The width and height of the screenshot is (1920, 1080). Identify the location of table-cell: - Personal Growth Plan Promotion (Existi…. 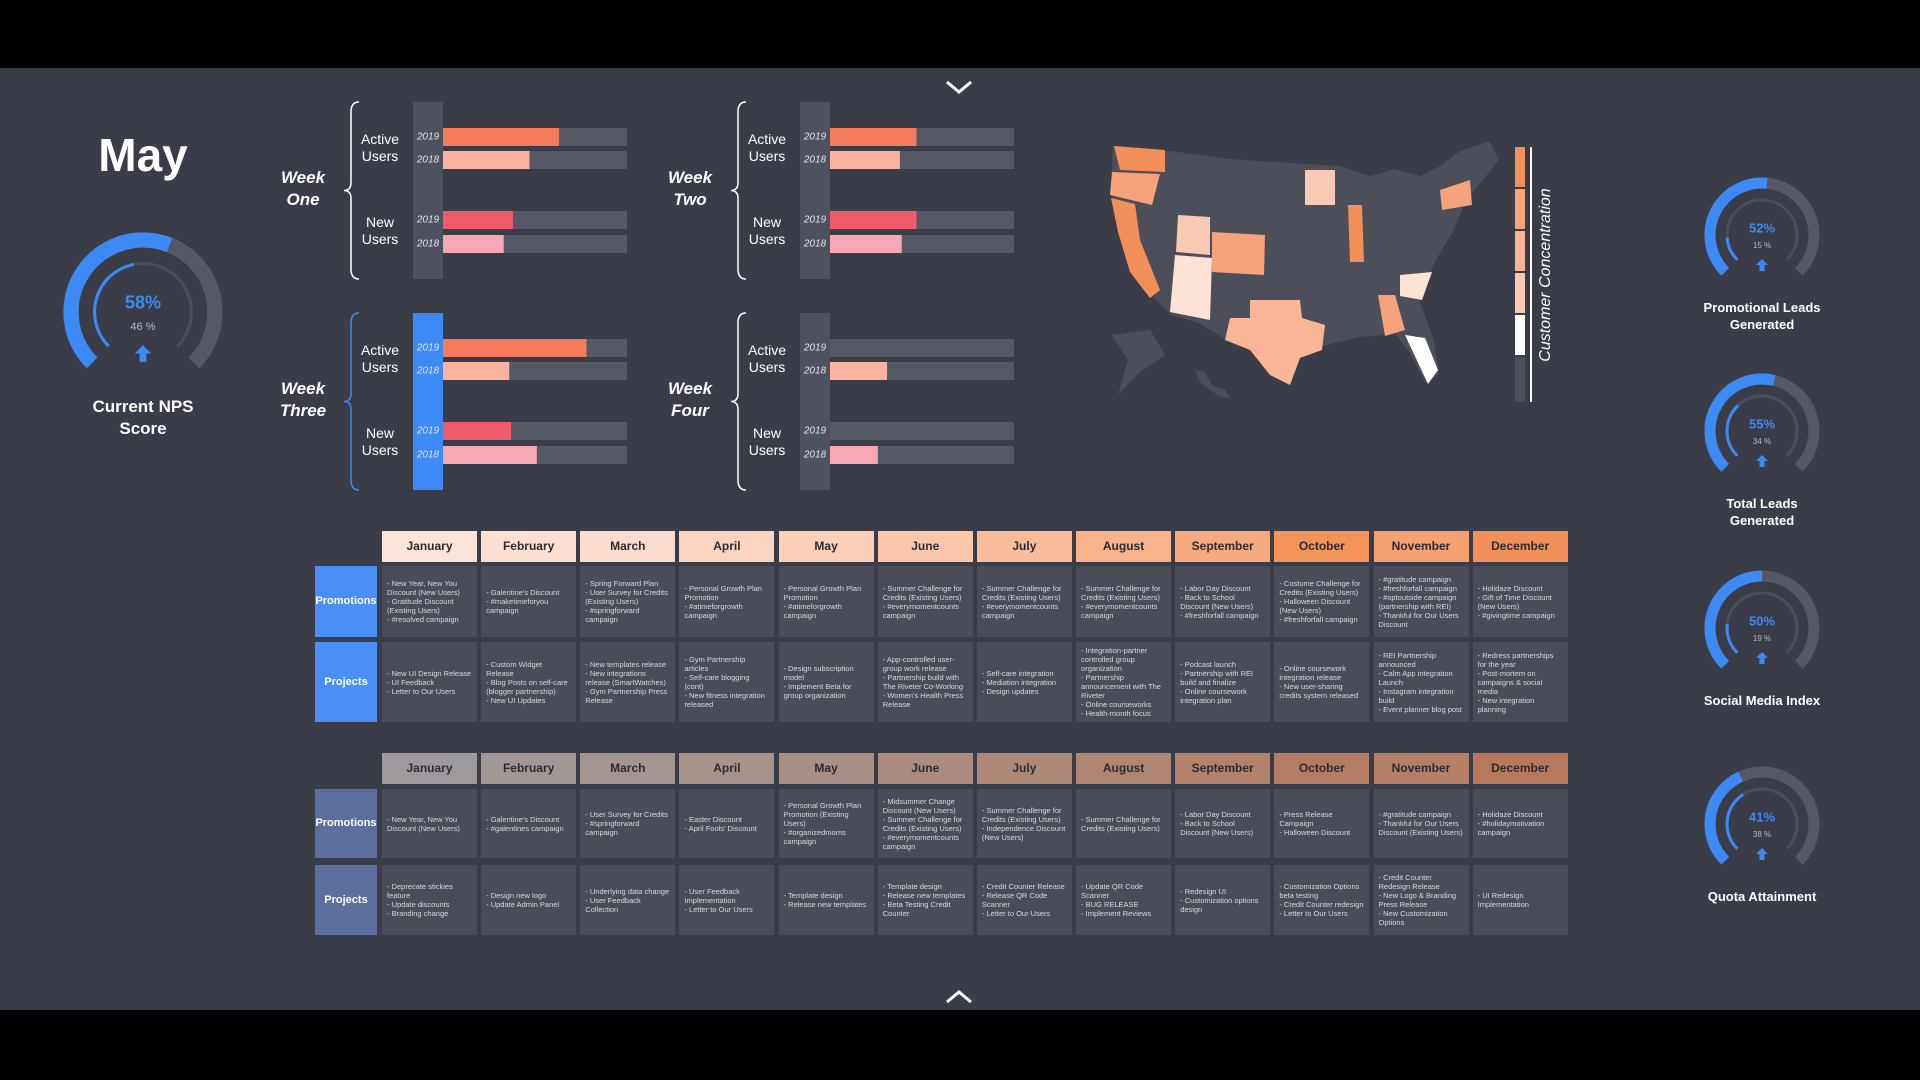
(826, 823).